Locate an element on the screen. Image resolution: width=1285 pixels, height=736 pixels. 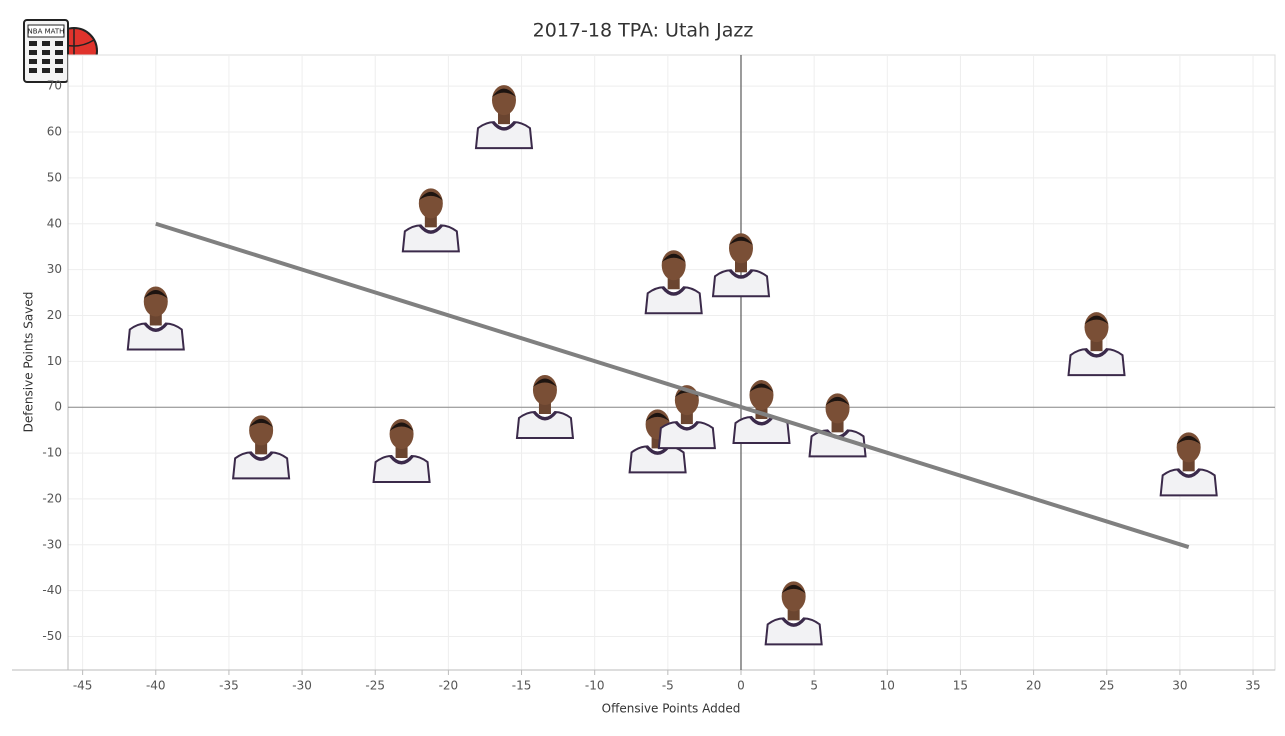
x-tick-label: 20 is located at coordinates (1033, 686).